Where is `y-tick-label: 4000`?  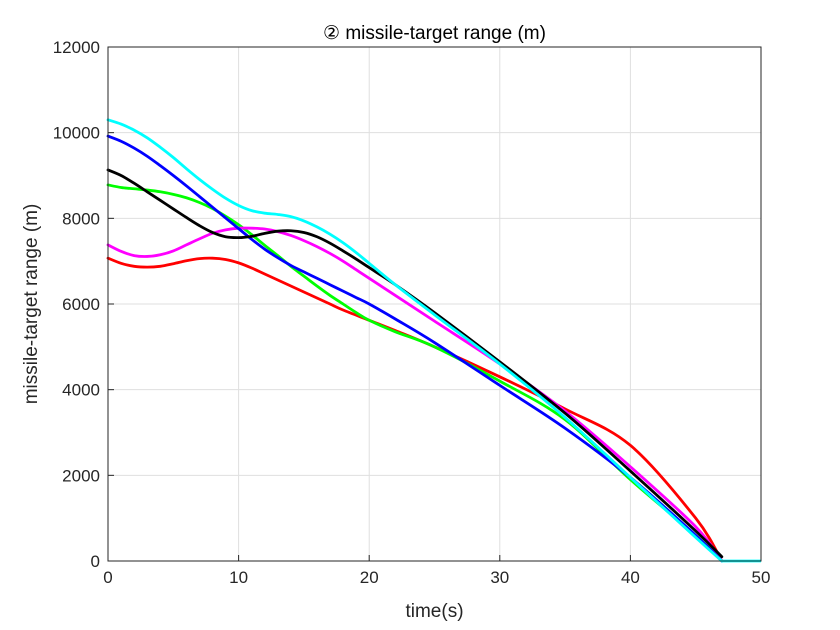
y-tick-label: 4000 is located at coordinates (81, 390).